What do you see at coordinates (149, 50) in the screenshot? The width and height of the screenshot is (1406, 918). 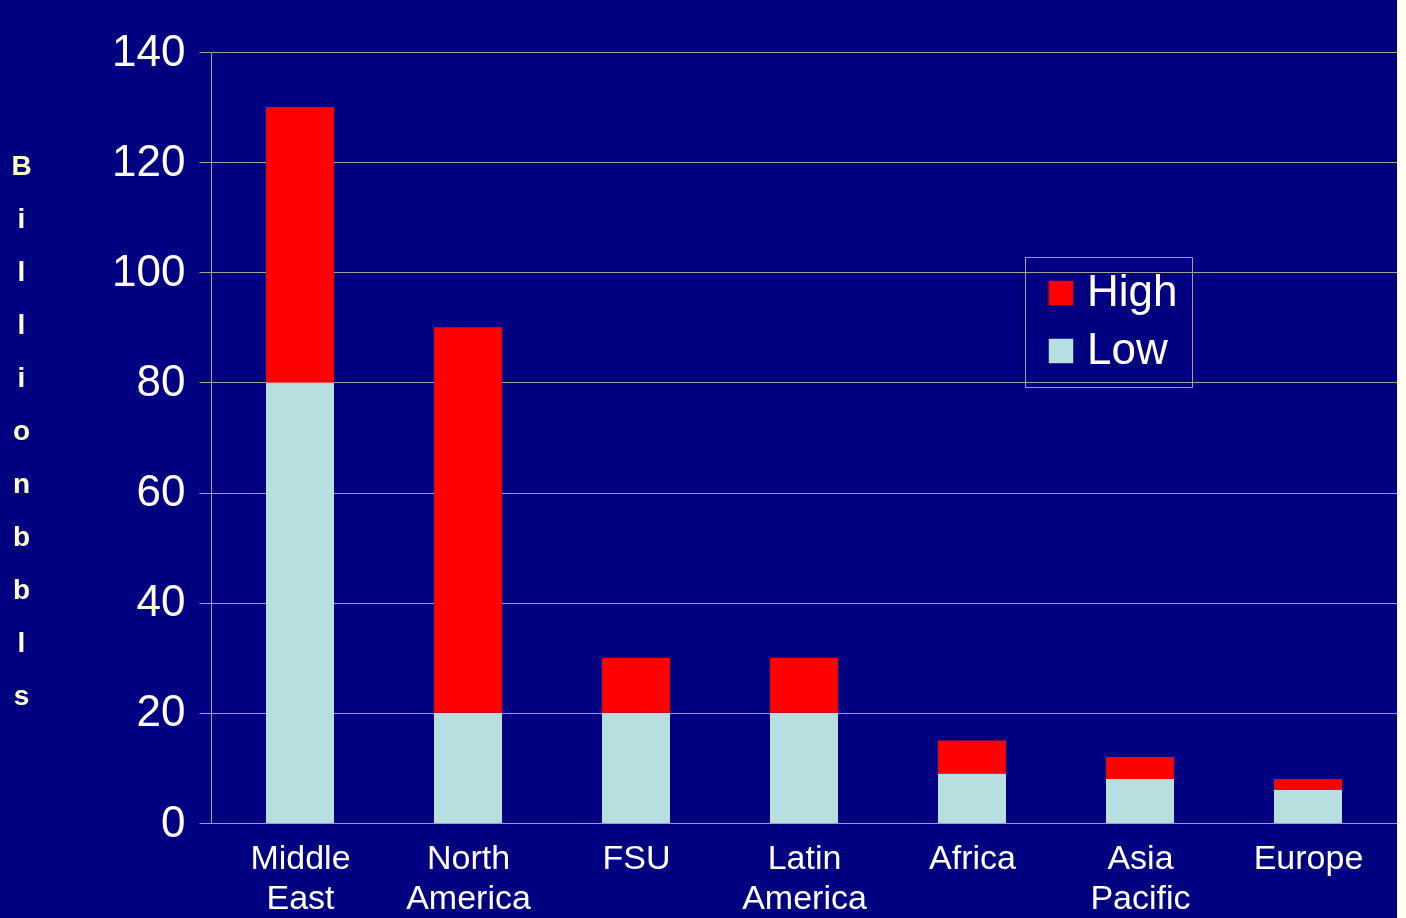 I see `y-tick-label: 140` at bounding box center [149, 50].